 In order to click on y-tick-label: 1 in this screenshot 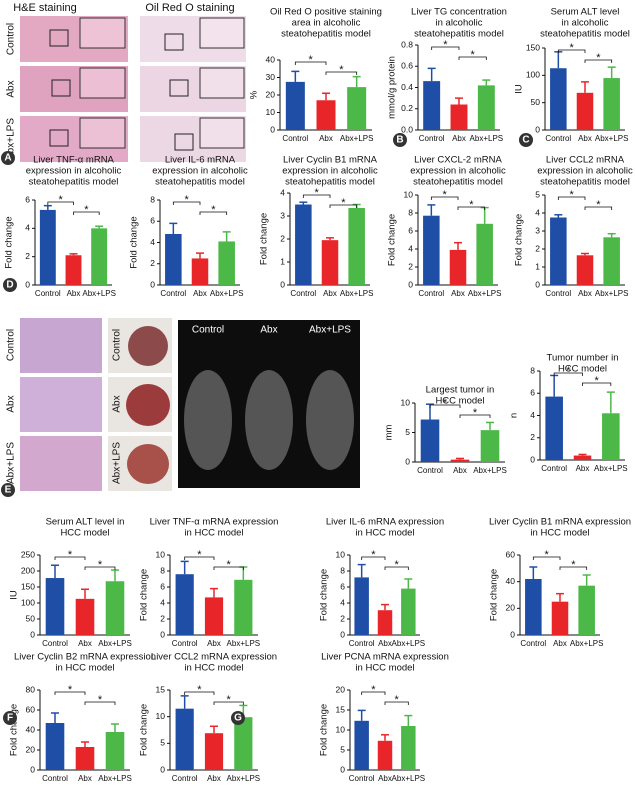, I will do `click(537, 266)`.